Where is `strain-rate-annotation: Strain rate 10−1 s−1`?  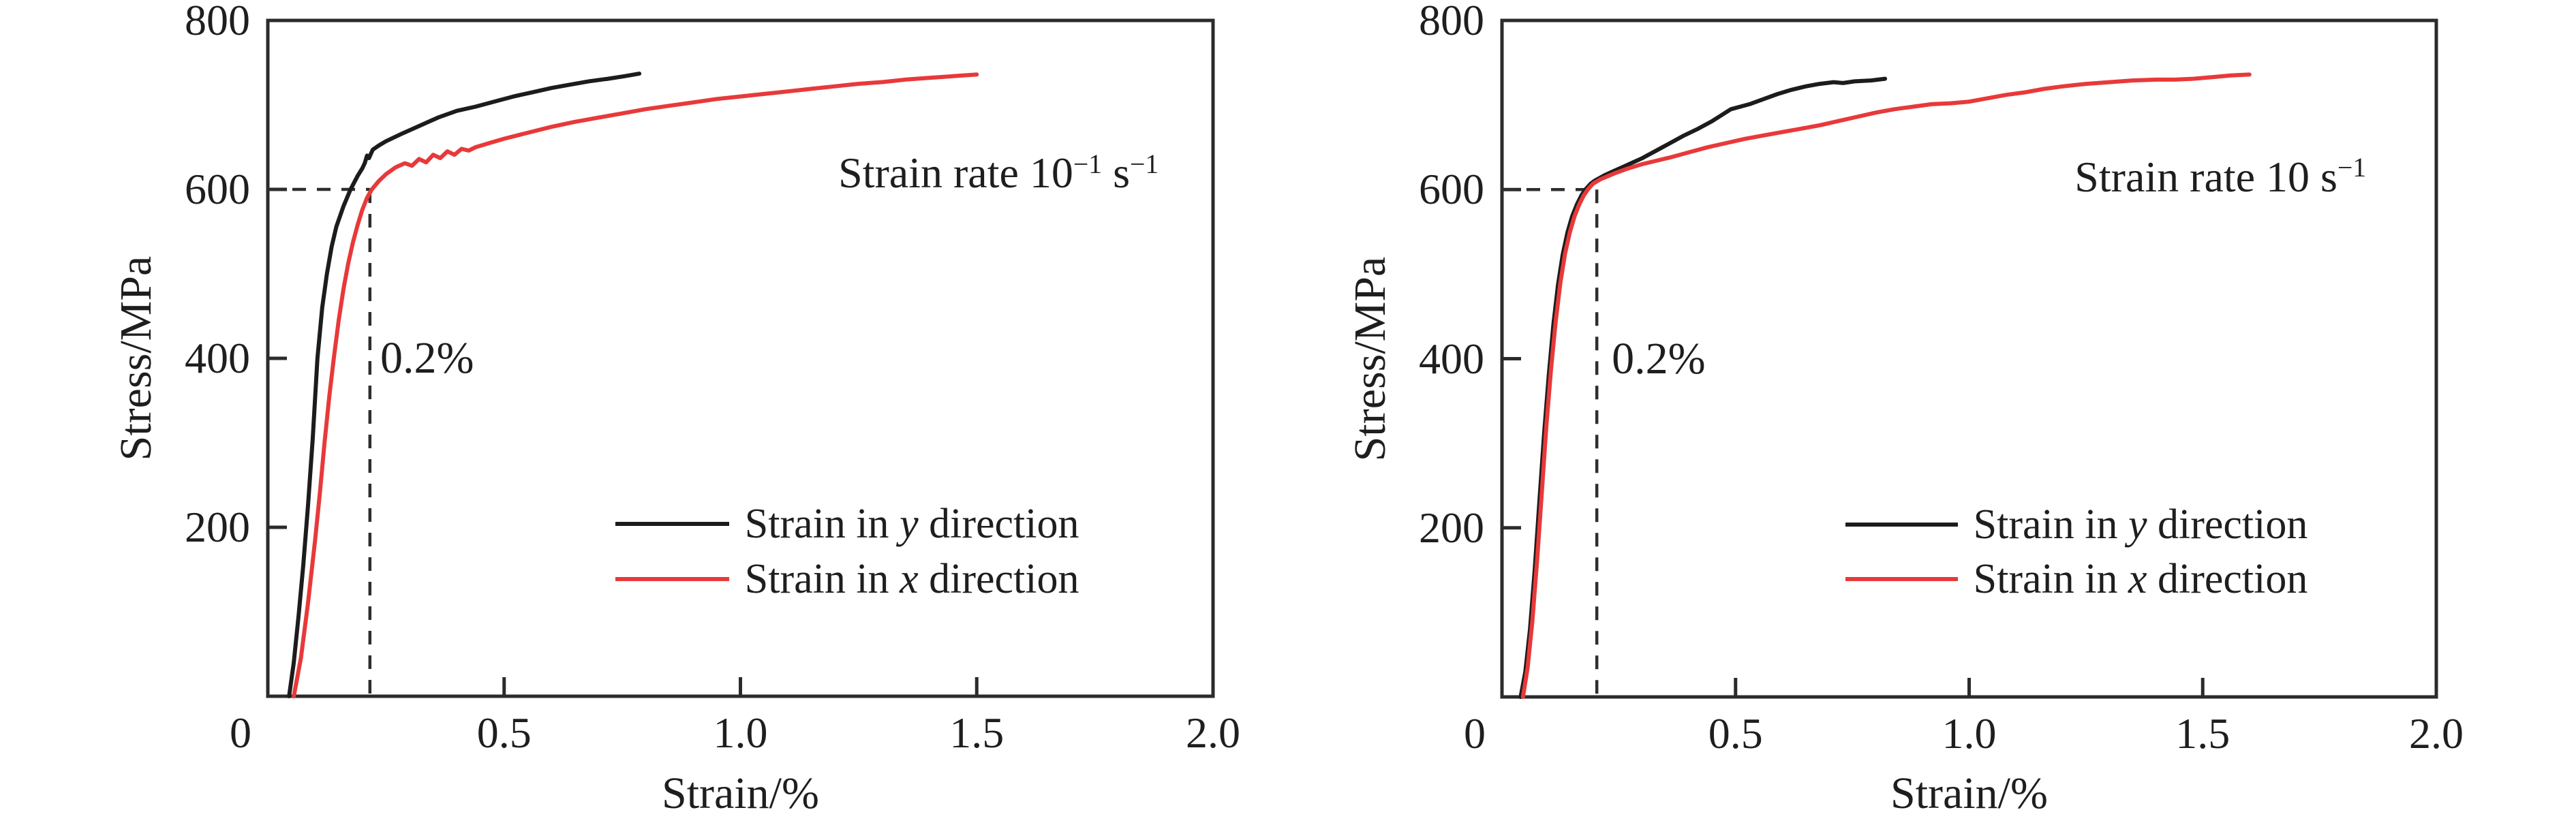
strain-rate-annotation: Strain rate 10−1 s−1 is located at coordinates (999, 173).